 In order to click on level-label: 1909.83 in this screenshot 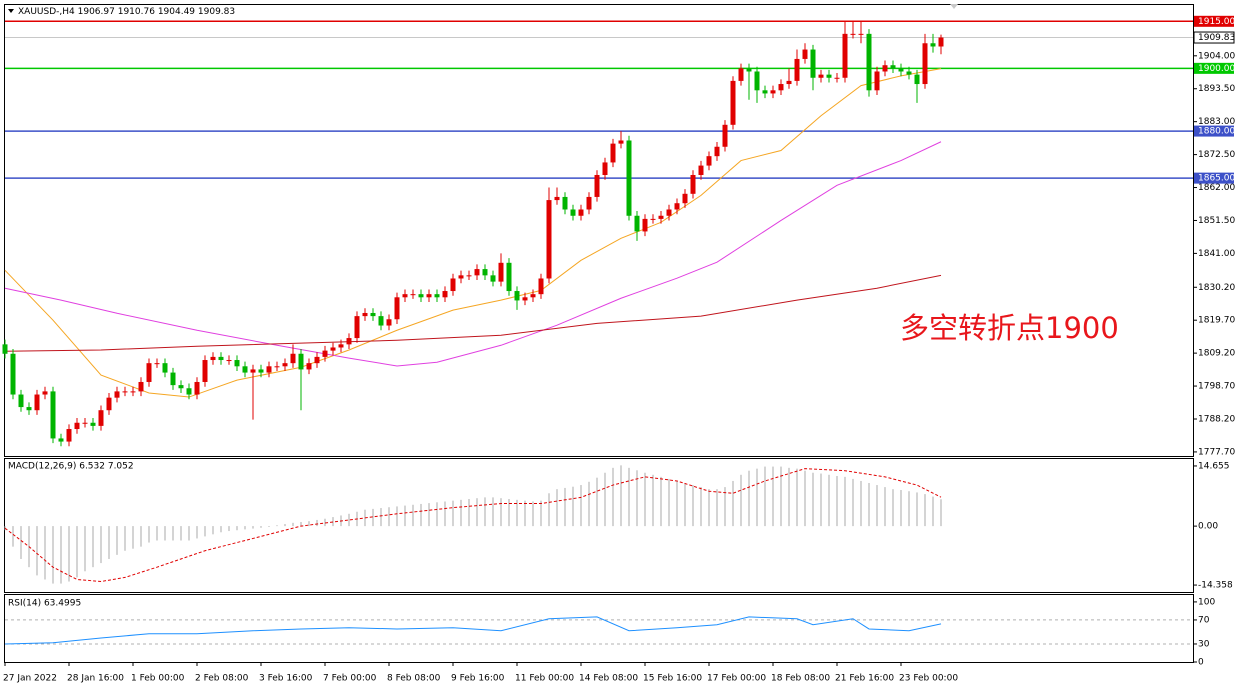, I will do `click(1216, 38)`.